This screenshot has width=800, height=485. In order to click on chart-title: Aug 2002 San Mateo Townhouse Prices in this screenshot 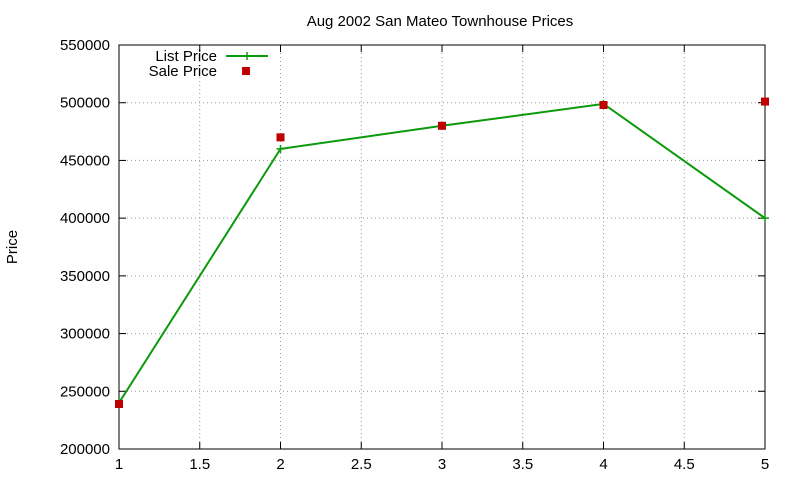, I will do `click(440, 21)`.